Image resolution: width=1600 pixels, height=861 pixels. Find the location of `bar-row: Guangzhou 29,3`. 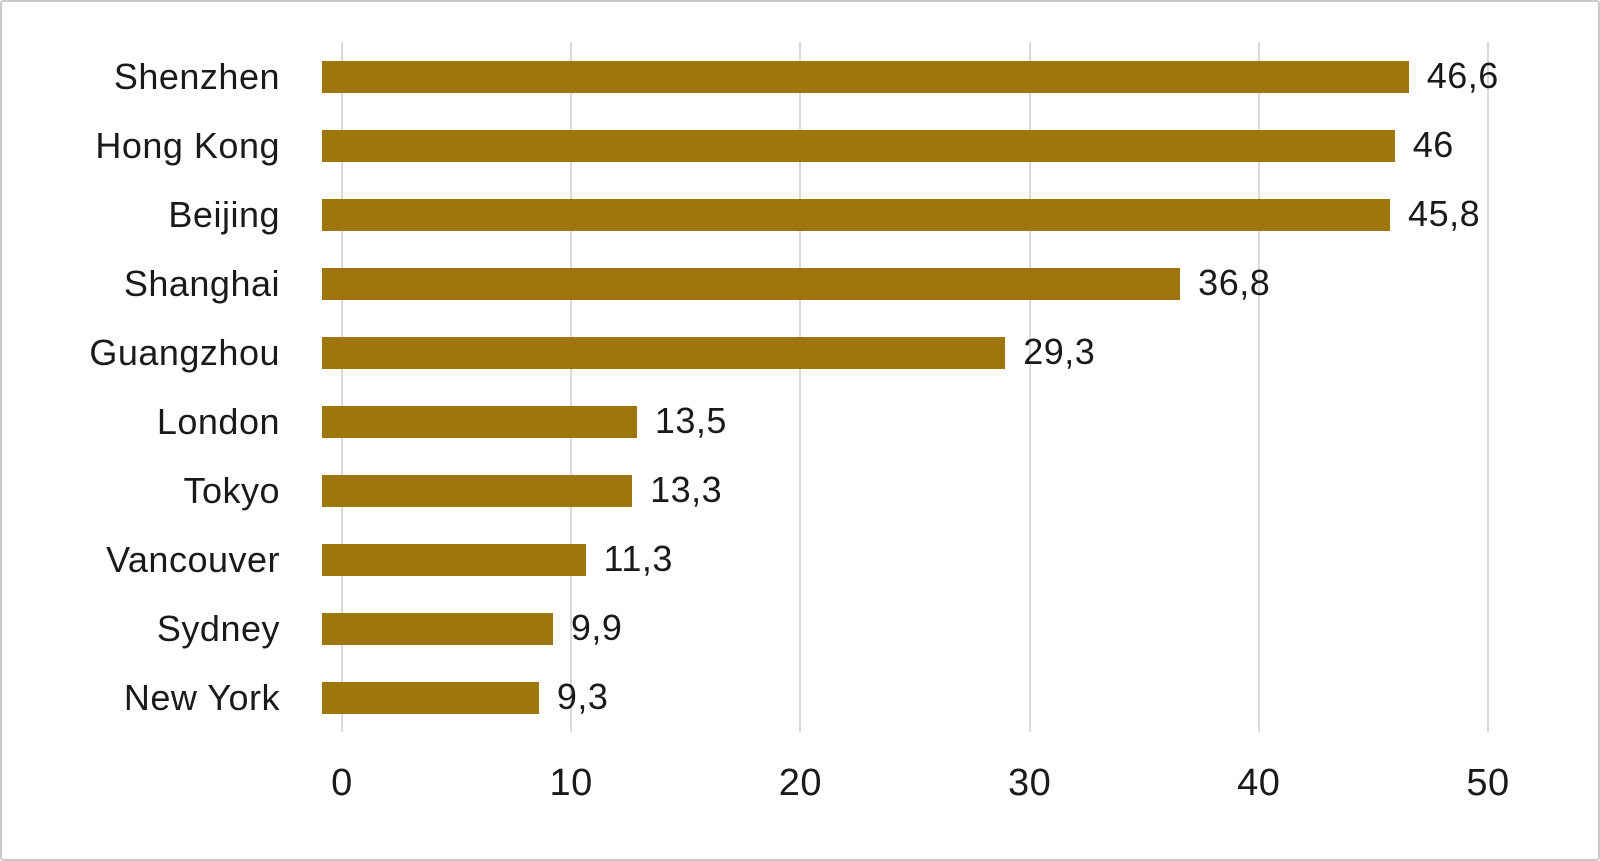

bar-row: Guangzhou 29,3 is located at coordinates (755, 353).